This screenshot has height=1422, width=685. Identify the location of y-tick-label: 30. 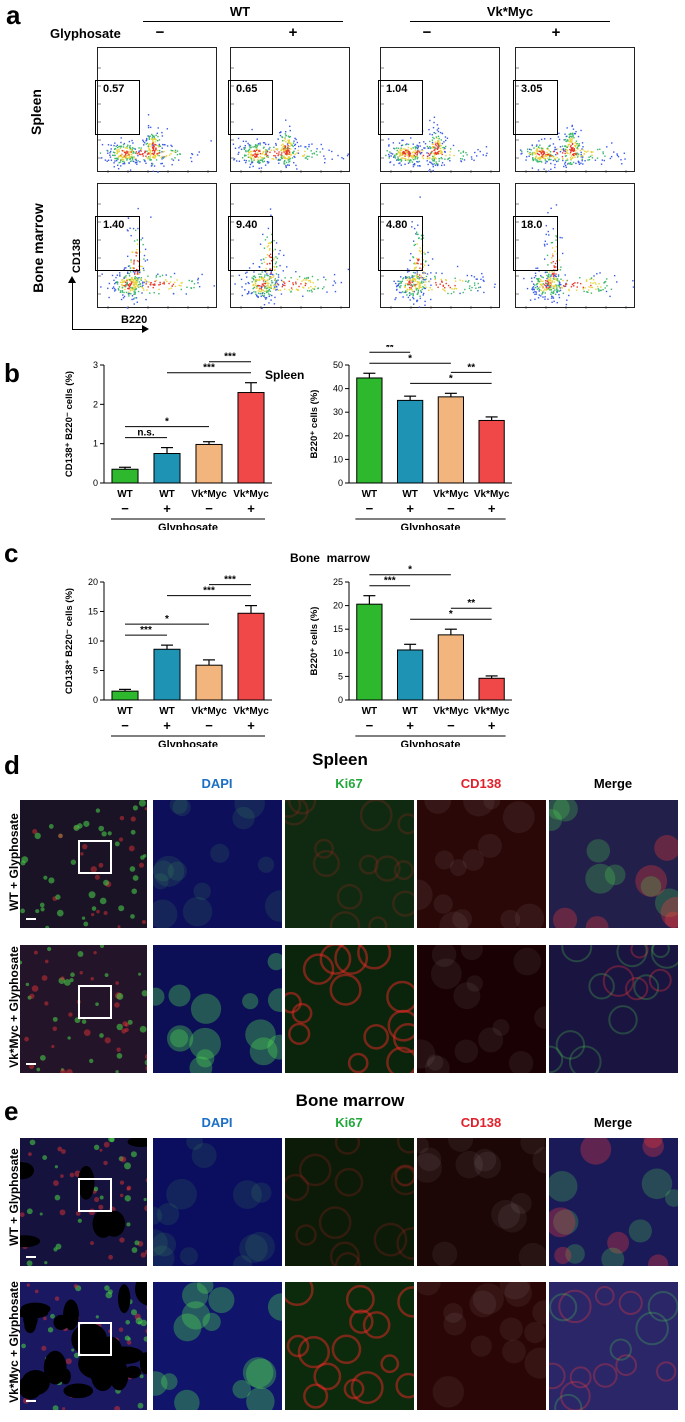
(338, 412).